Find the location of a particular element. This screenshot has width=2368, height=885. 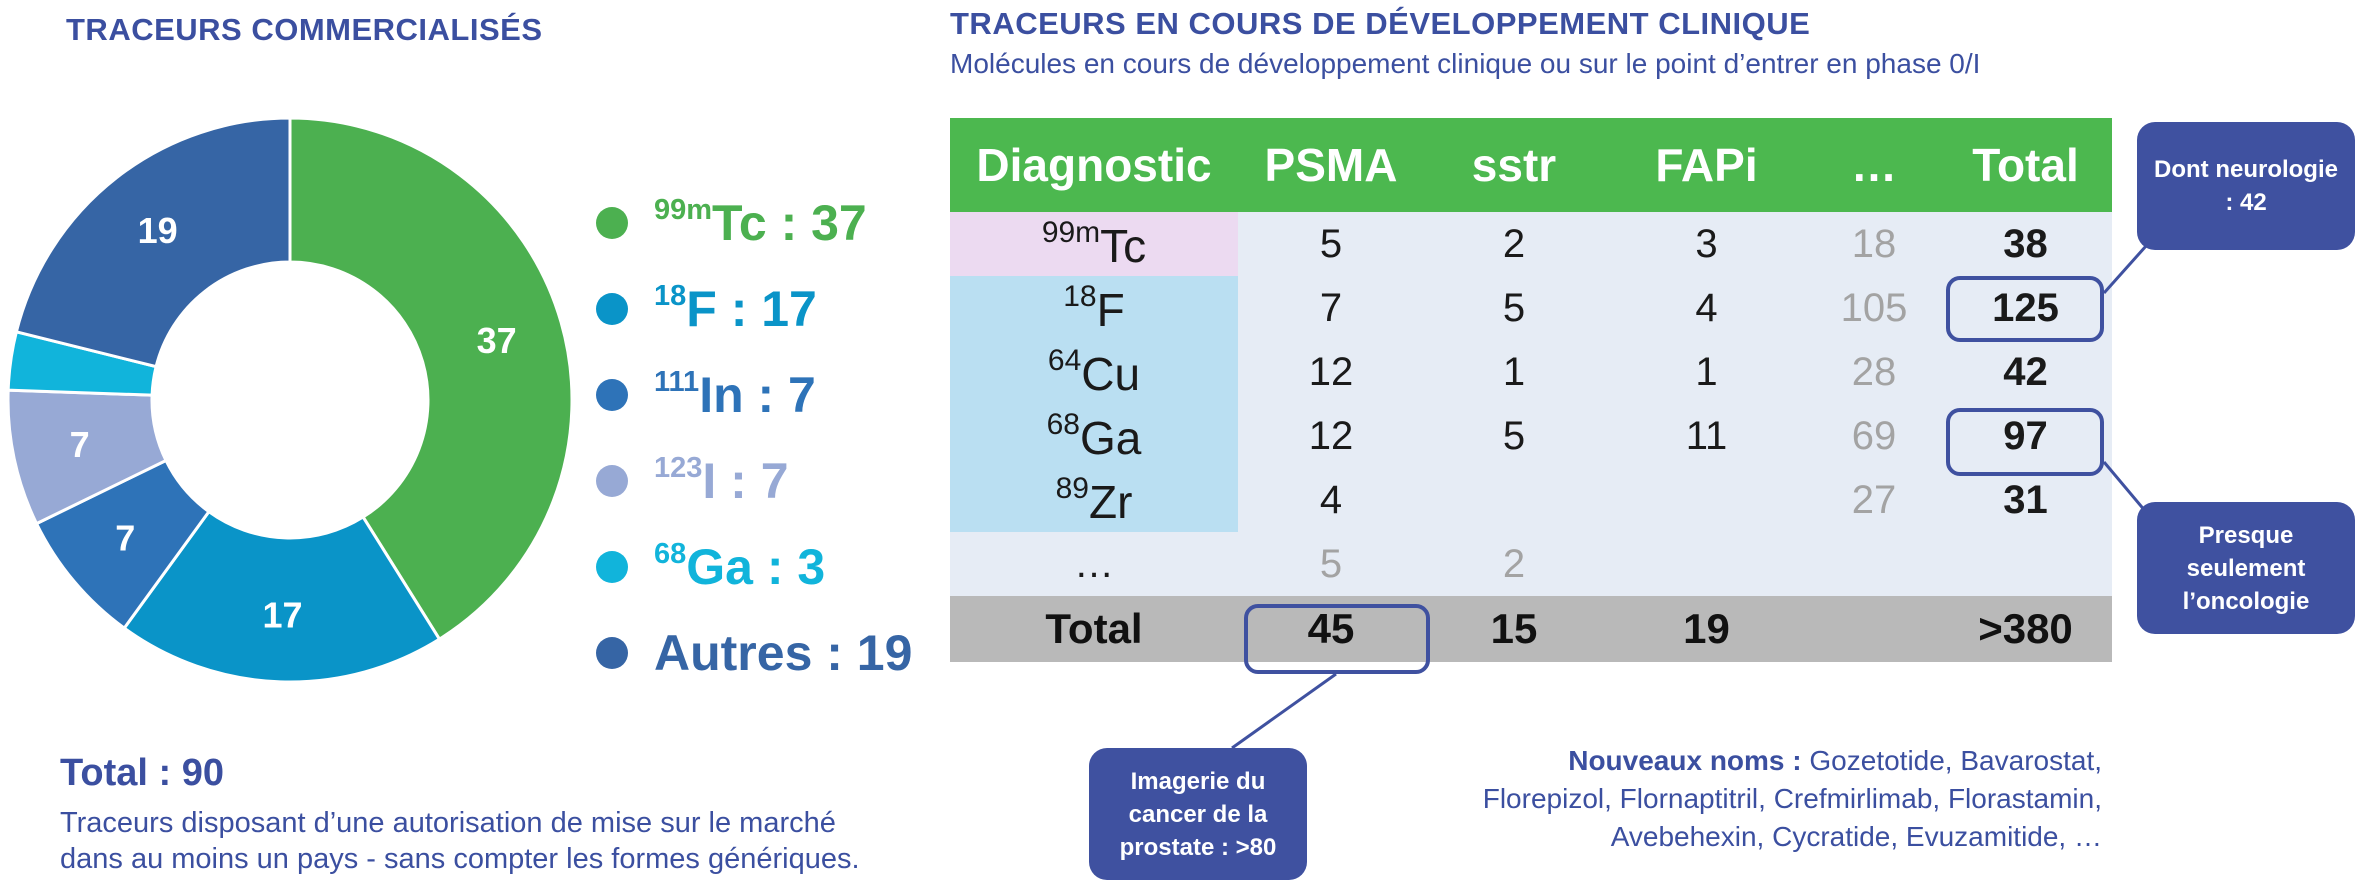

legend-label-sup: 18 is located at coordinates (670, 296).